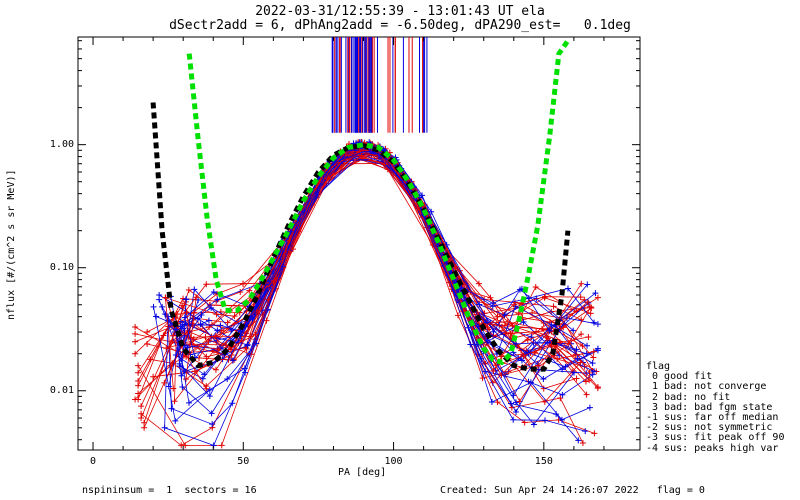 Image resolution: width=800 pixels, height=500 pixels. What do you see at coordinates (706, 387) in the screenshot?
I see `legend-item: 1 bad: not converge` at bounding box center [706, 387].